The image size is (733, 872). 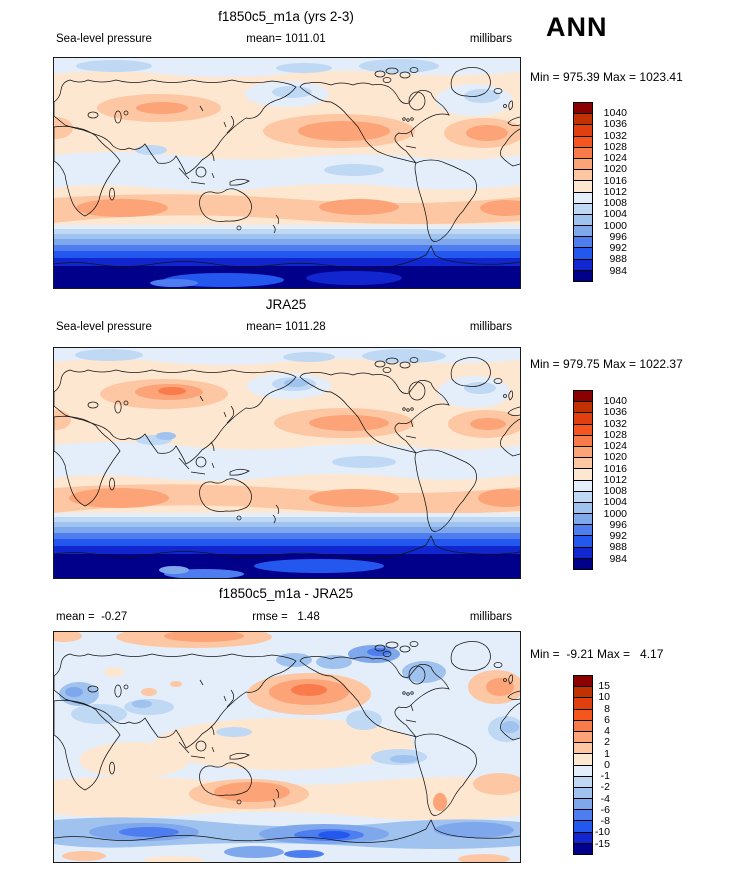 What do you see at coordinates (615, 158) in the screenshot?
I see `colorbar-tick-label: 1024` at bounding box center [615, 158].